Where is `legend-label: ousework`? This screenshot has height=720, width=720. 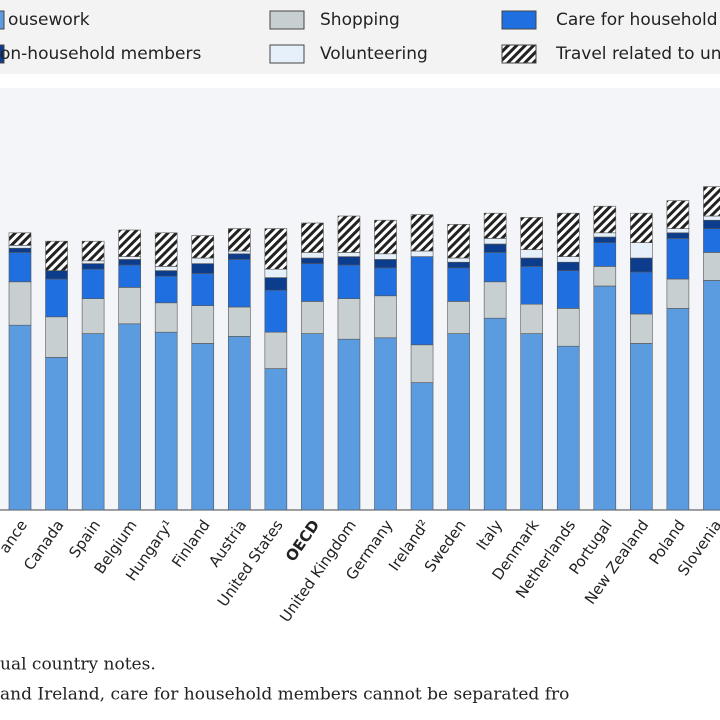 legend-label: ousework is located at coordinates (49, 20).